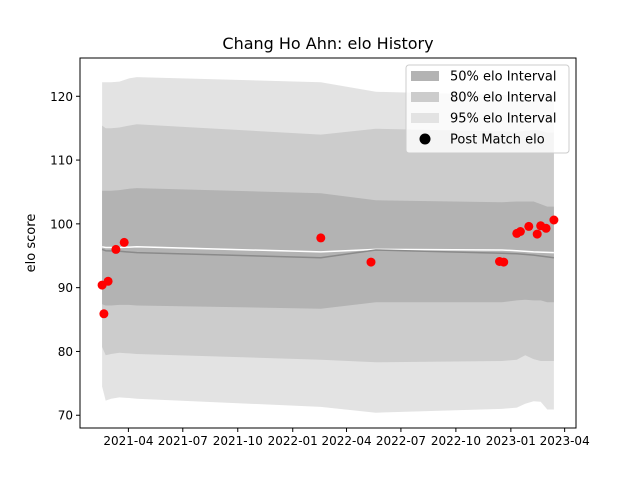 The width and height of the screenshot is (640, 485). What do you see at coordinates (65, 288) in the screenshot?
I see `y-tick-label: 90` at bounding box center [65, 288].